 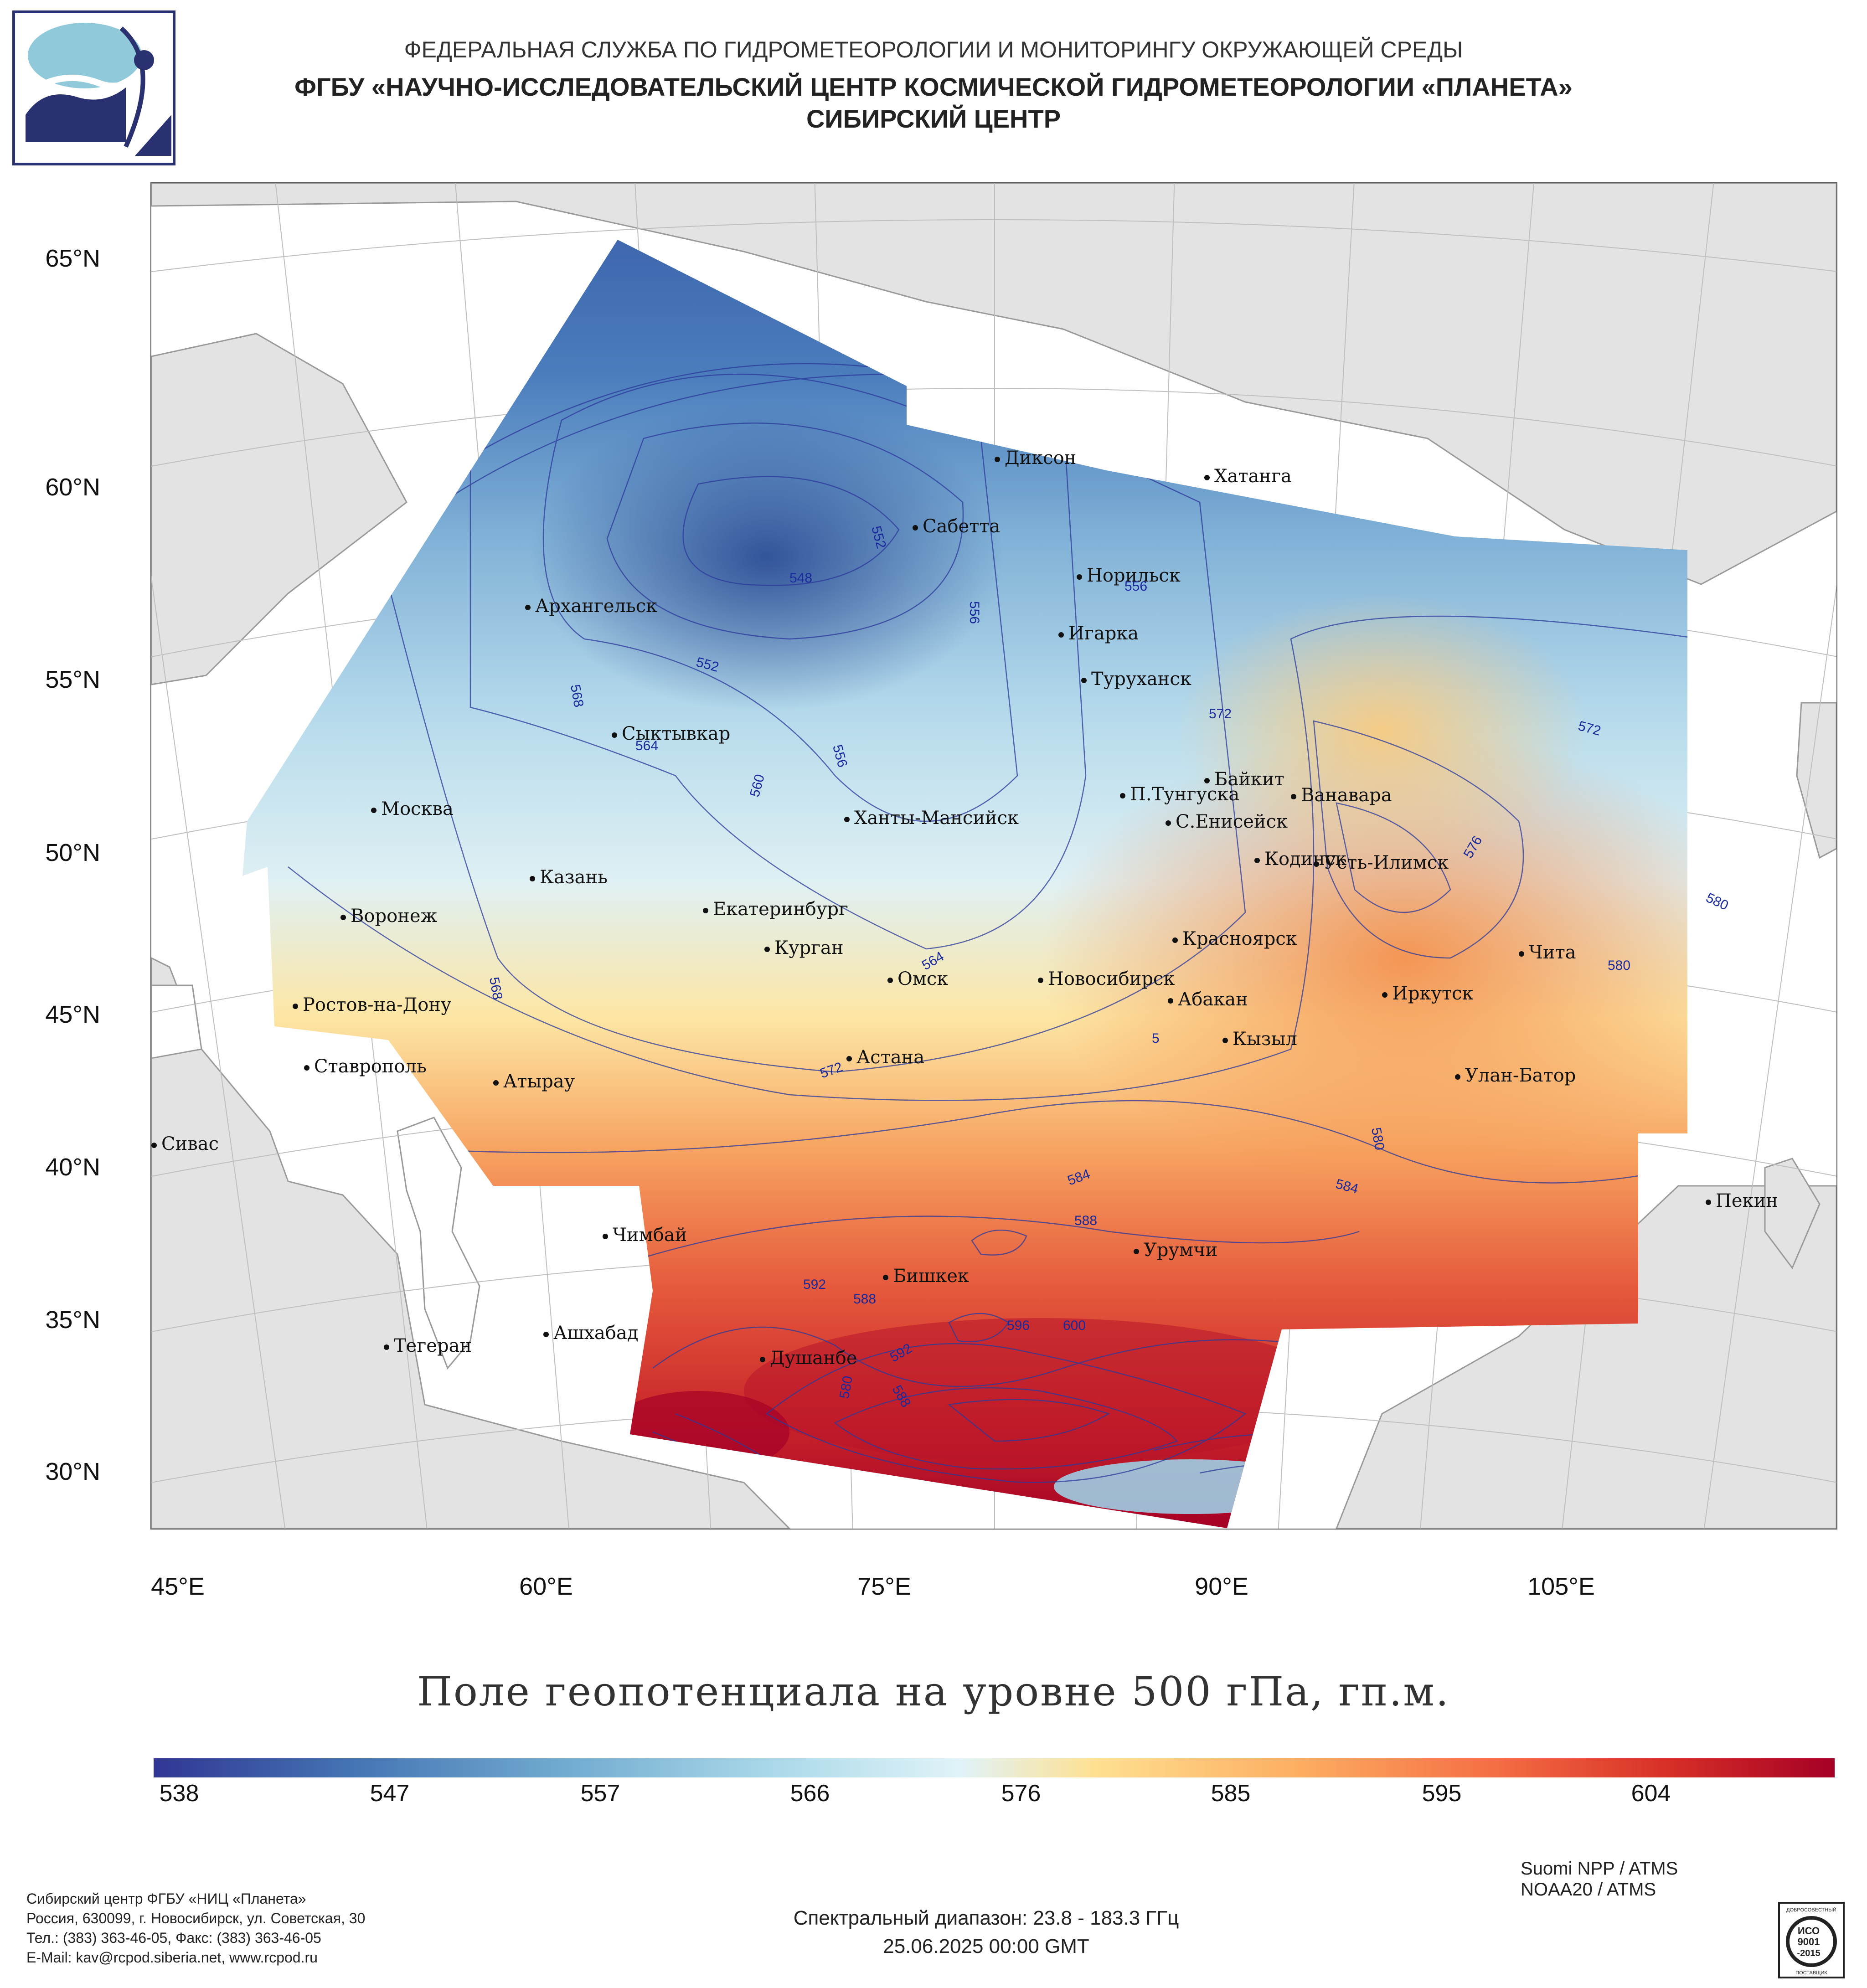 What do you see at coordinates (72, 679) in the screenshot?
I see `lat-label-55: 55°N` at bounding box center [72, 679].